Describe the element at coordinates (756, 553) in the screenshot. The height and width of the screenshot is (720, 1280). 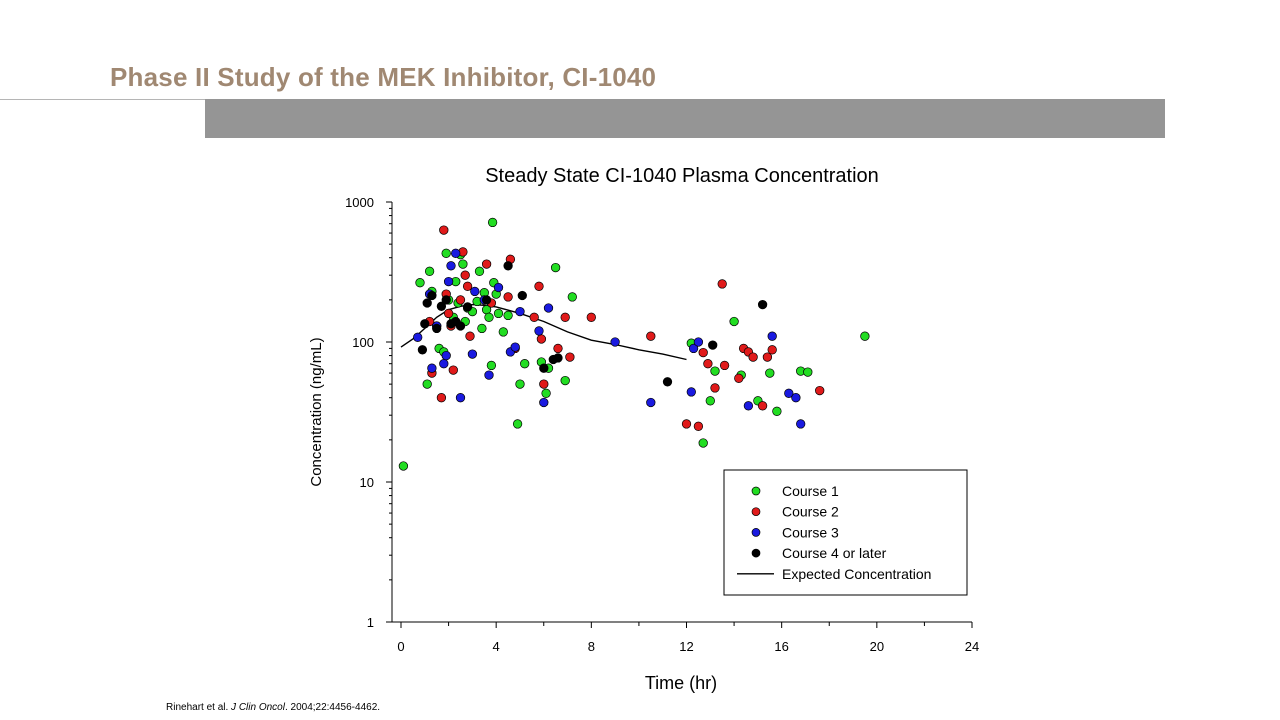
I see `legend-marker-course-4-or-later` at that location.